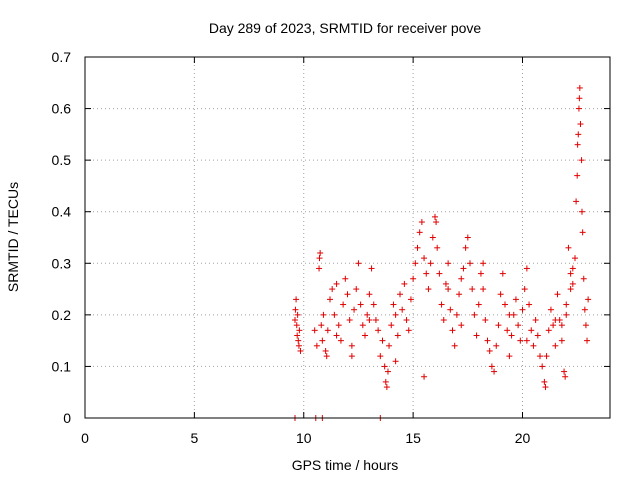  Describe the element at coordinates (62, 57) in the screenshot. I see `y-tick-label: 0.7` at that location.